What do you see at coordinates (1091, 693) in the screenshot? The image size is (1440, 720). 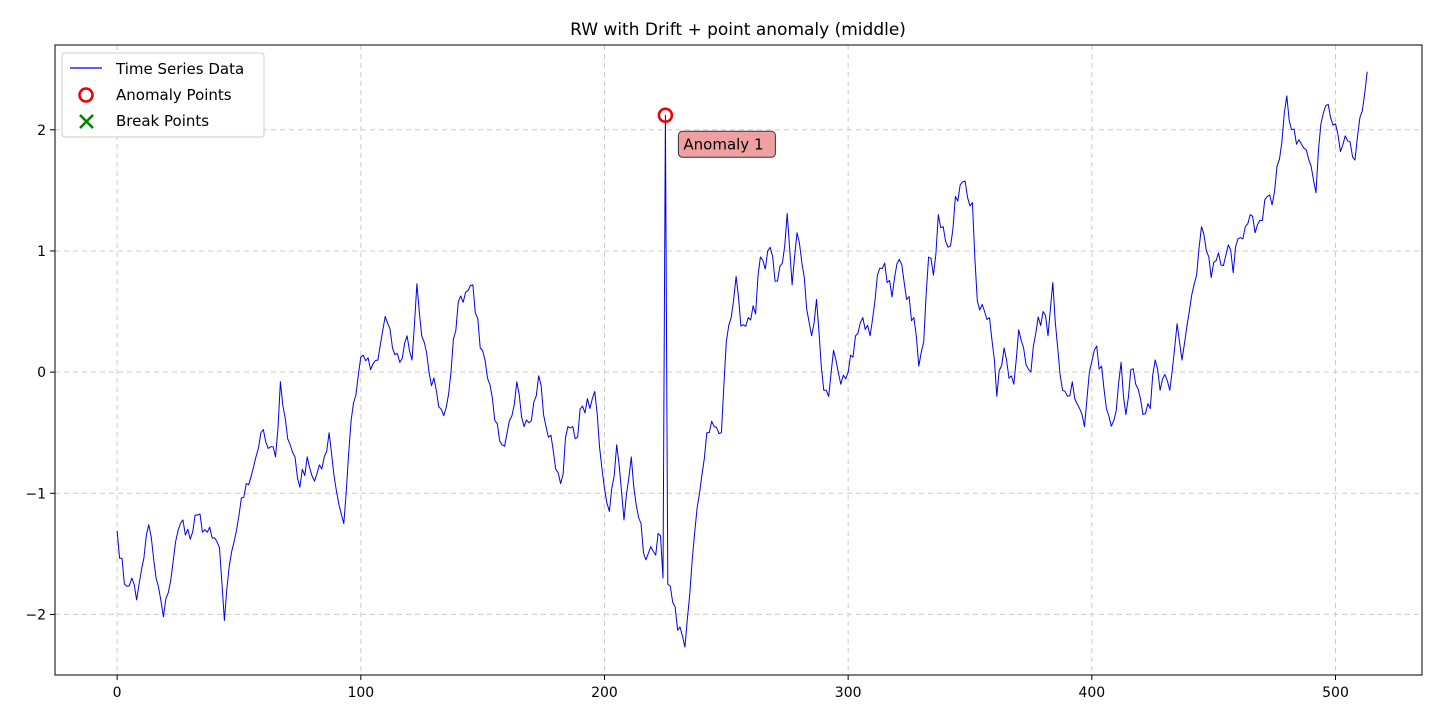 I see `x-tick-label: 400` at bounding box center [1091, 693].